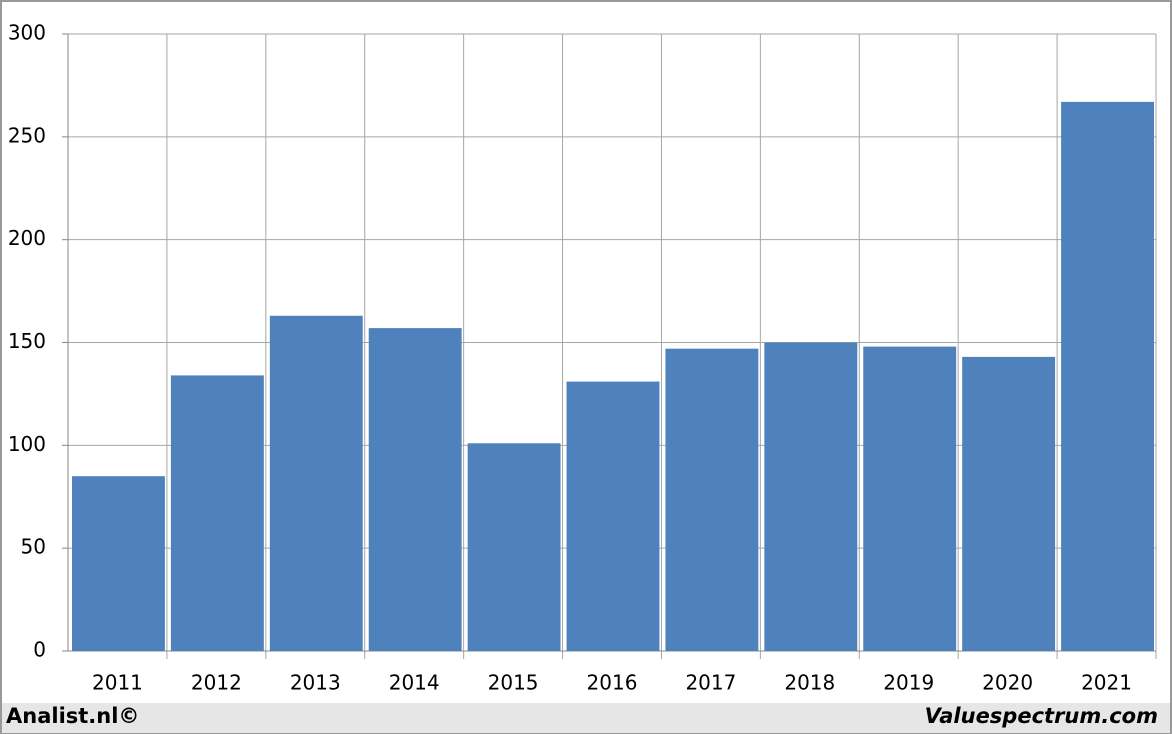  Describe the element at coordinates (27, 135) in the screenshot. I see `y-tick-label: 250` at that location.